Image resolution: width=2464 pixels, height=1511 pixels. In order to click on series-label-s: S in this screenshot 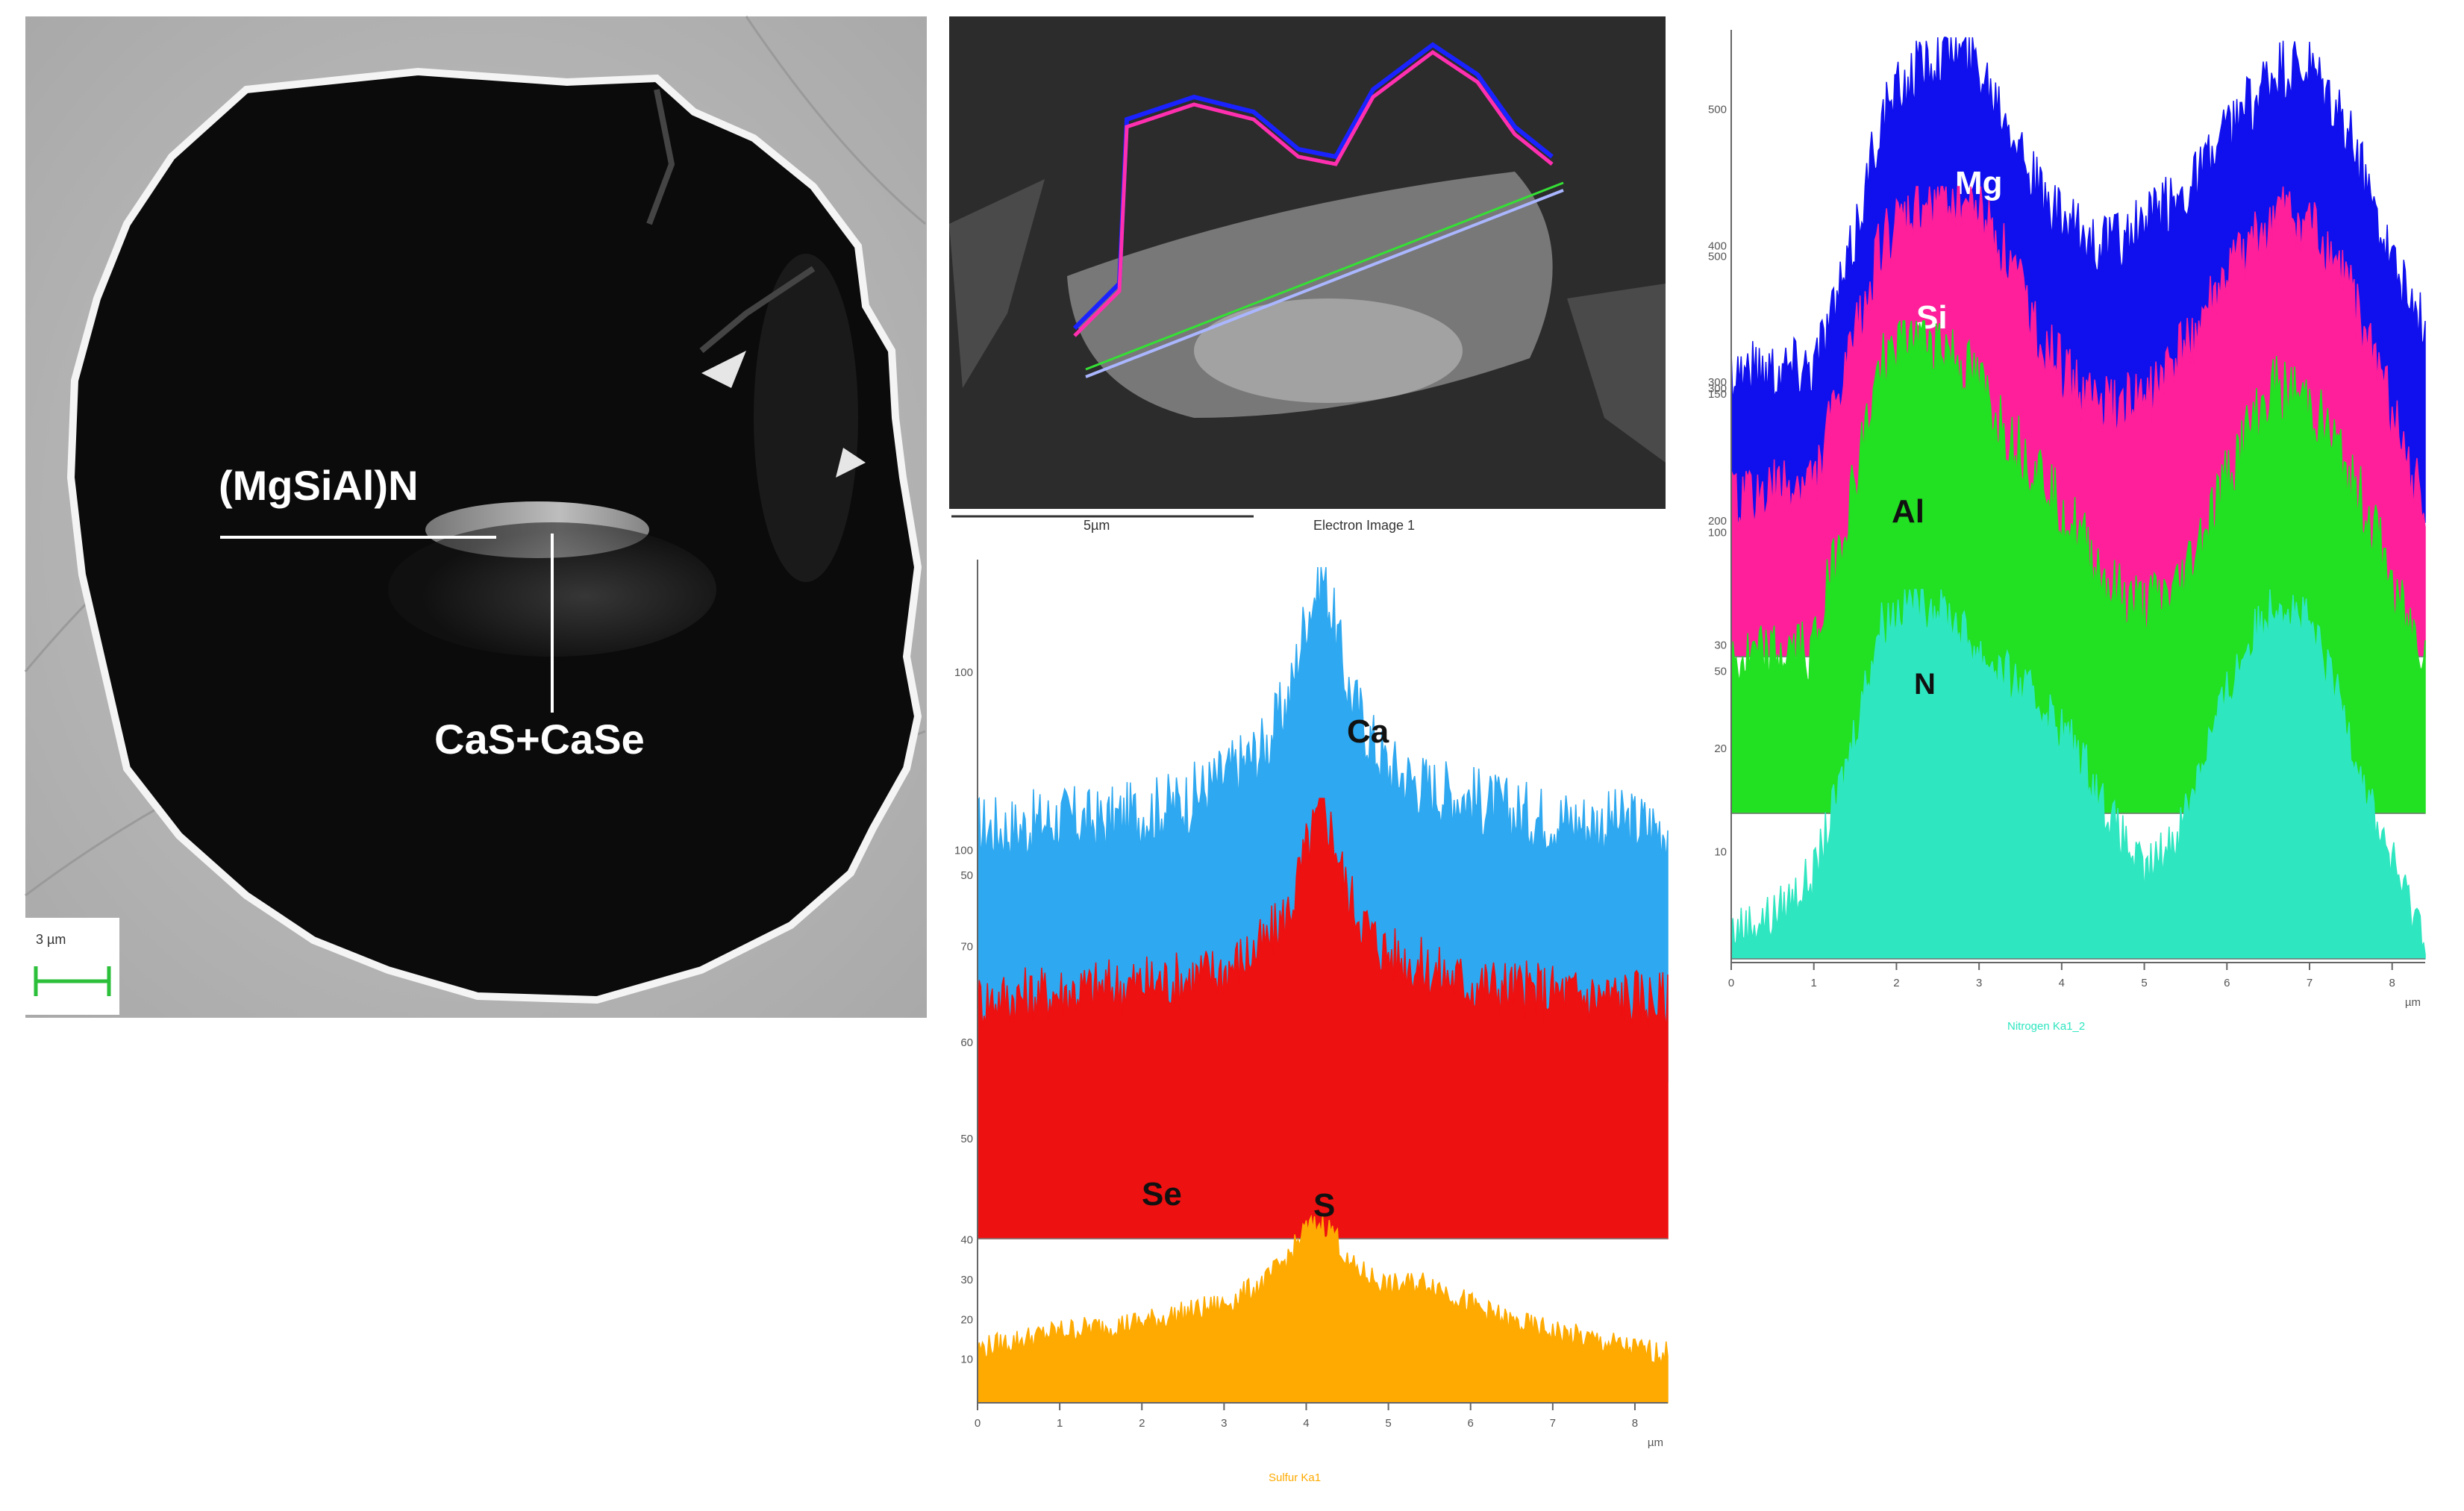, I will do `click(1324, 1205)`.